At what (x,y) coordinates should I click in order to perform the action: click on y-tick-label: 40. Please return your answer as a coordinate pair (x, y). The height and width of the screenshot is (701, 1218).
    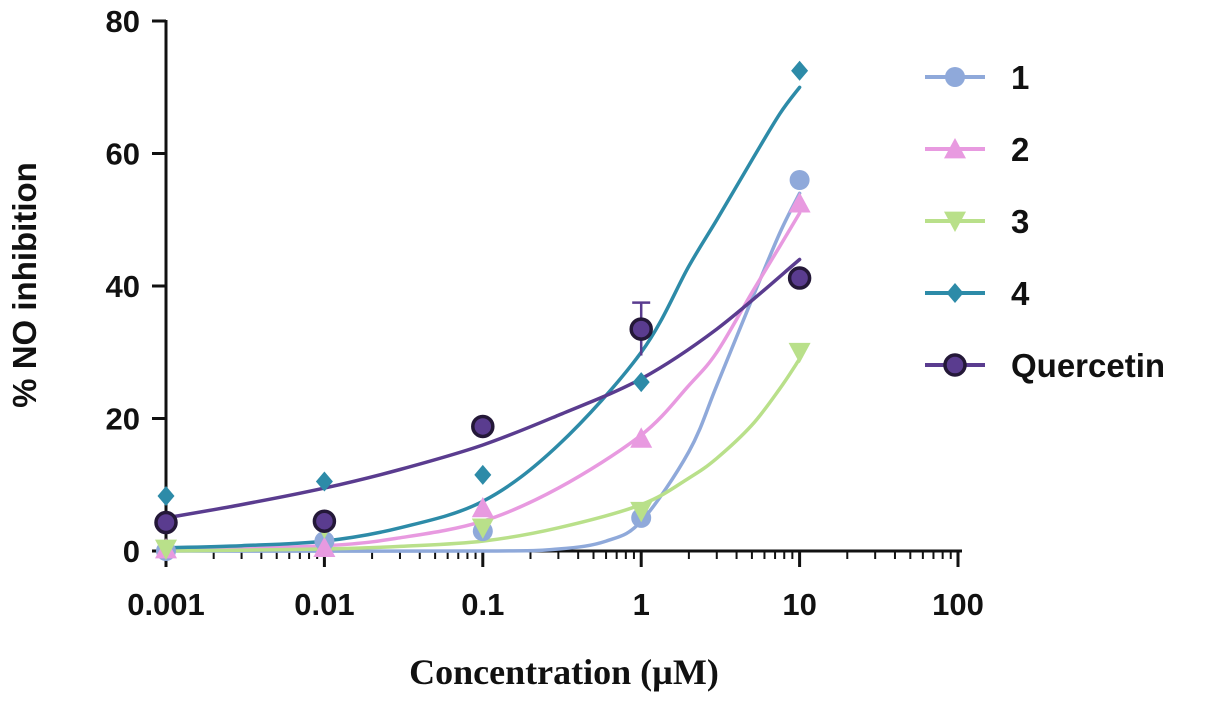
    Looking at the image, I should click on (123, 286).